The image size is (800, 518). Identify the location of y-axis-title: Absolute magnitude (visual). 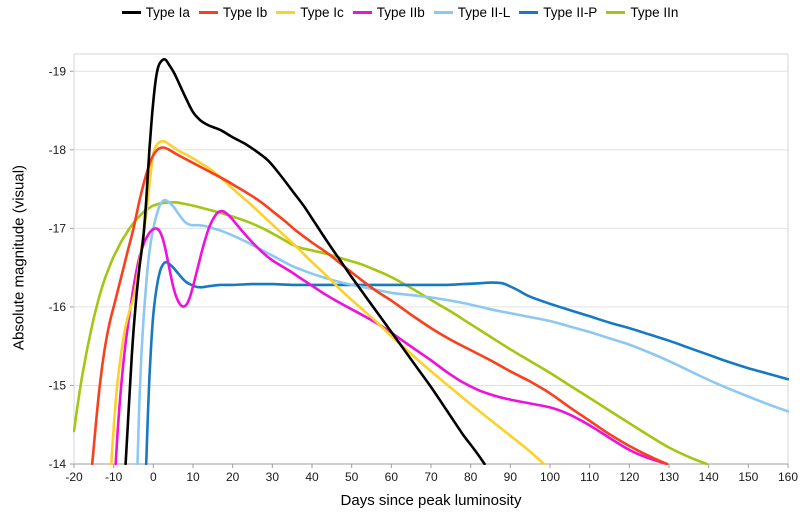
(19, 257).